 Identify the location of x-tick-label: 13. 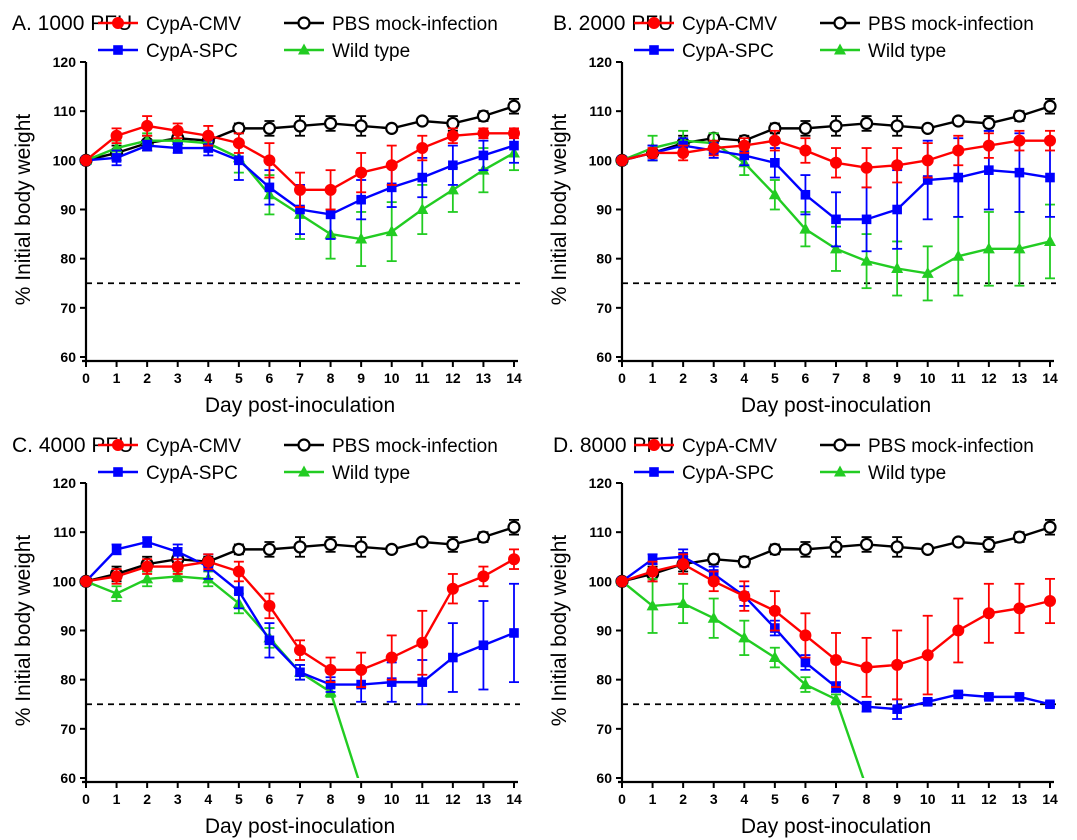
(484, 799).